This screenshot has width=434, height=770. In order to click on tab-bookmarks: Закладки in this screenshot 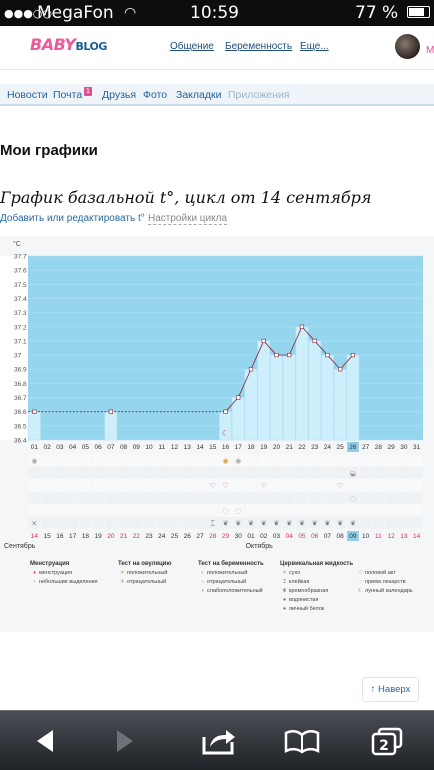, I will do `click(199, 95)`.